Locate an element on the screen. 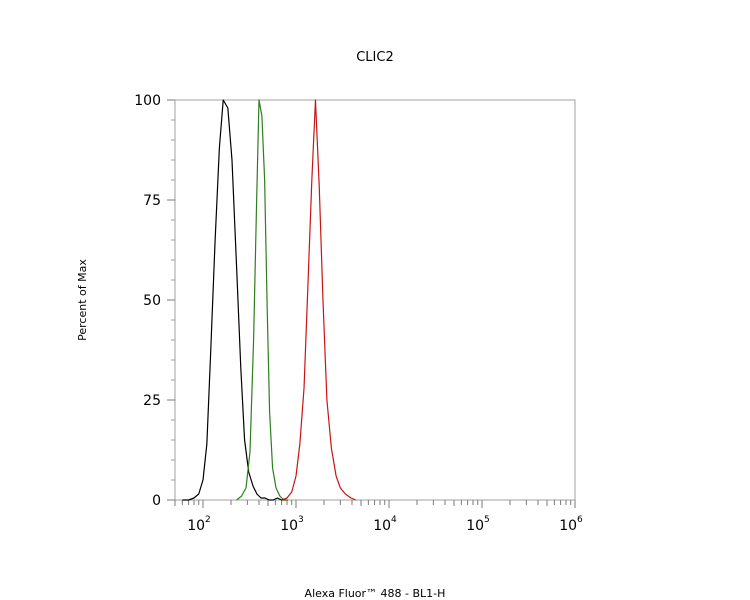  y-tick-label: 75 is located at coordinates (152, 201).